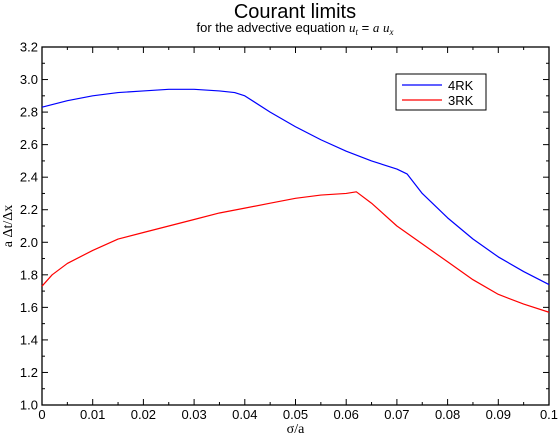 Image resolution: width=558 pixels, height=436 pixels. I want to click on x-tick-label: 0.02, so click(143, 414).